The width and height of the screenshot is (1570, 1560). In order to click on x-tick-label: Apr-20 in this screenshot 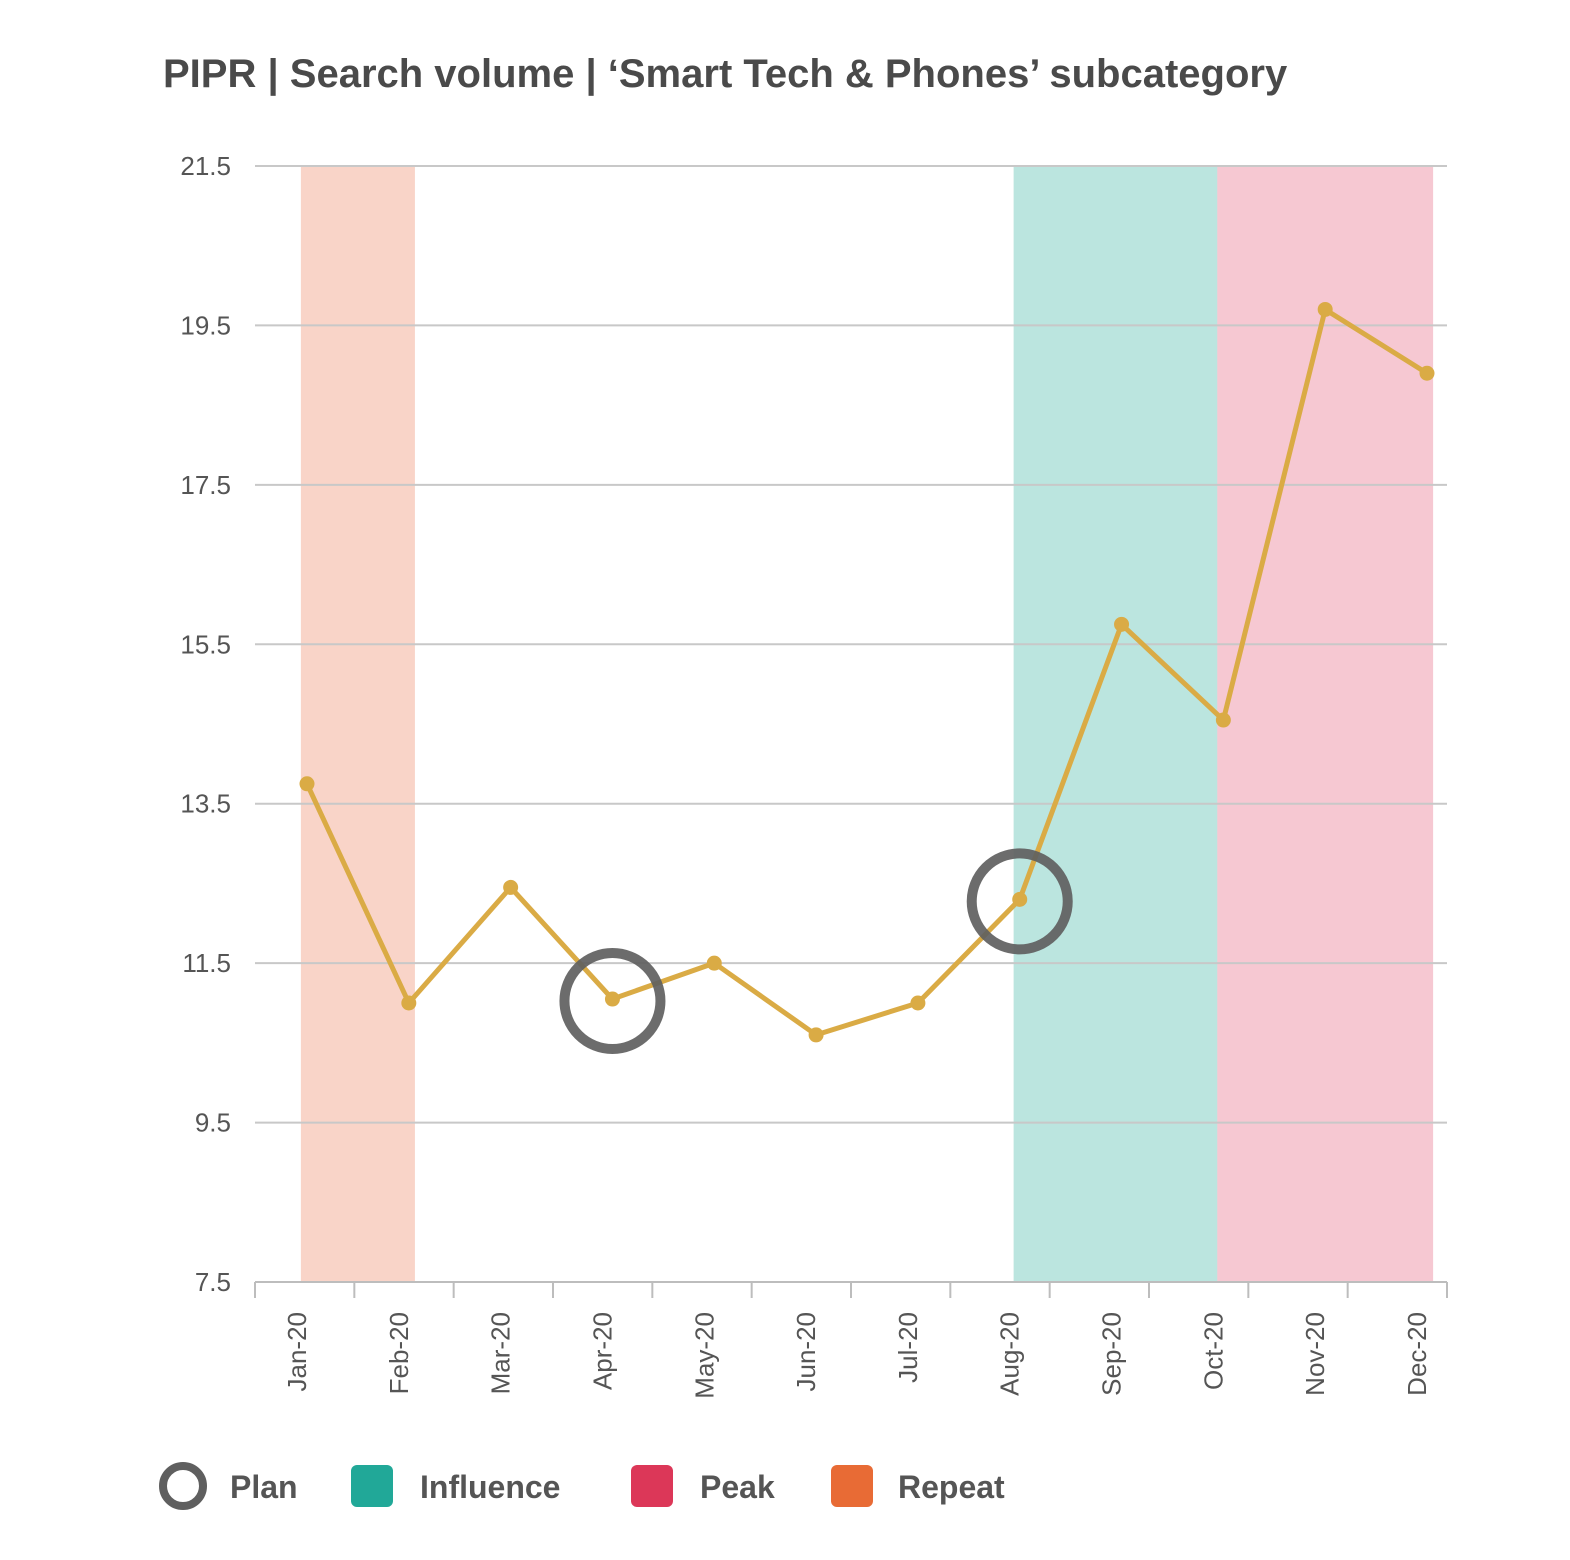, I will do `click(602, 1351)`.